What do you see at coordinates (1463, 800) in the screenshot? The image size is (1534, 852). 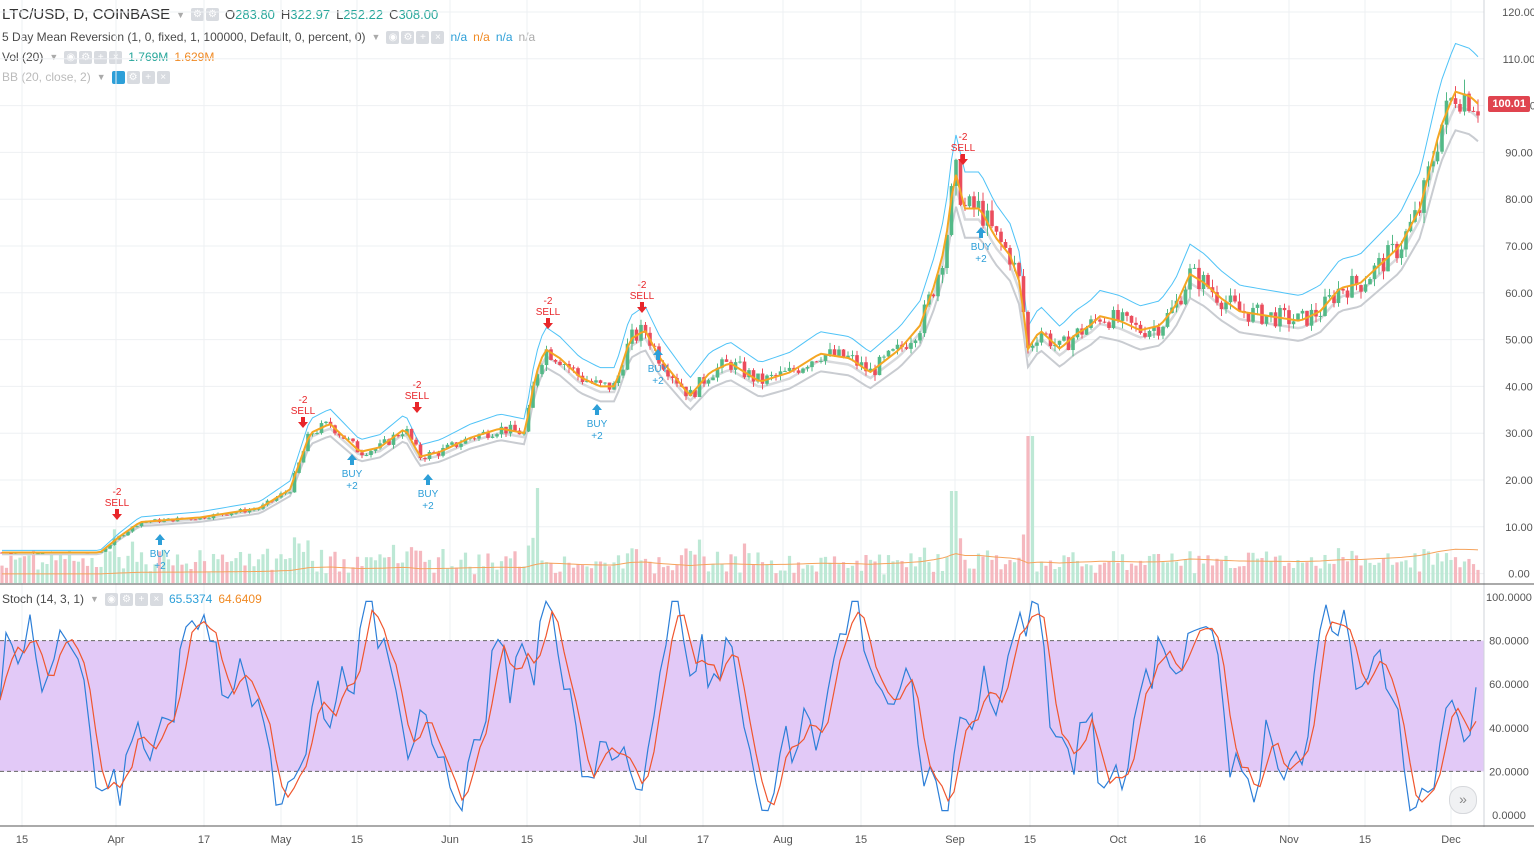 I see `double-chevron-right-icon: »` at bounding box center [1463, 800].